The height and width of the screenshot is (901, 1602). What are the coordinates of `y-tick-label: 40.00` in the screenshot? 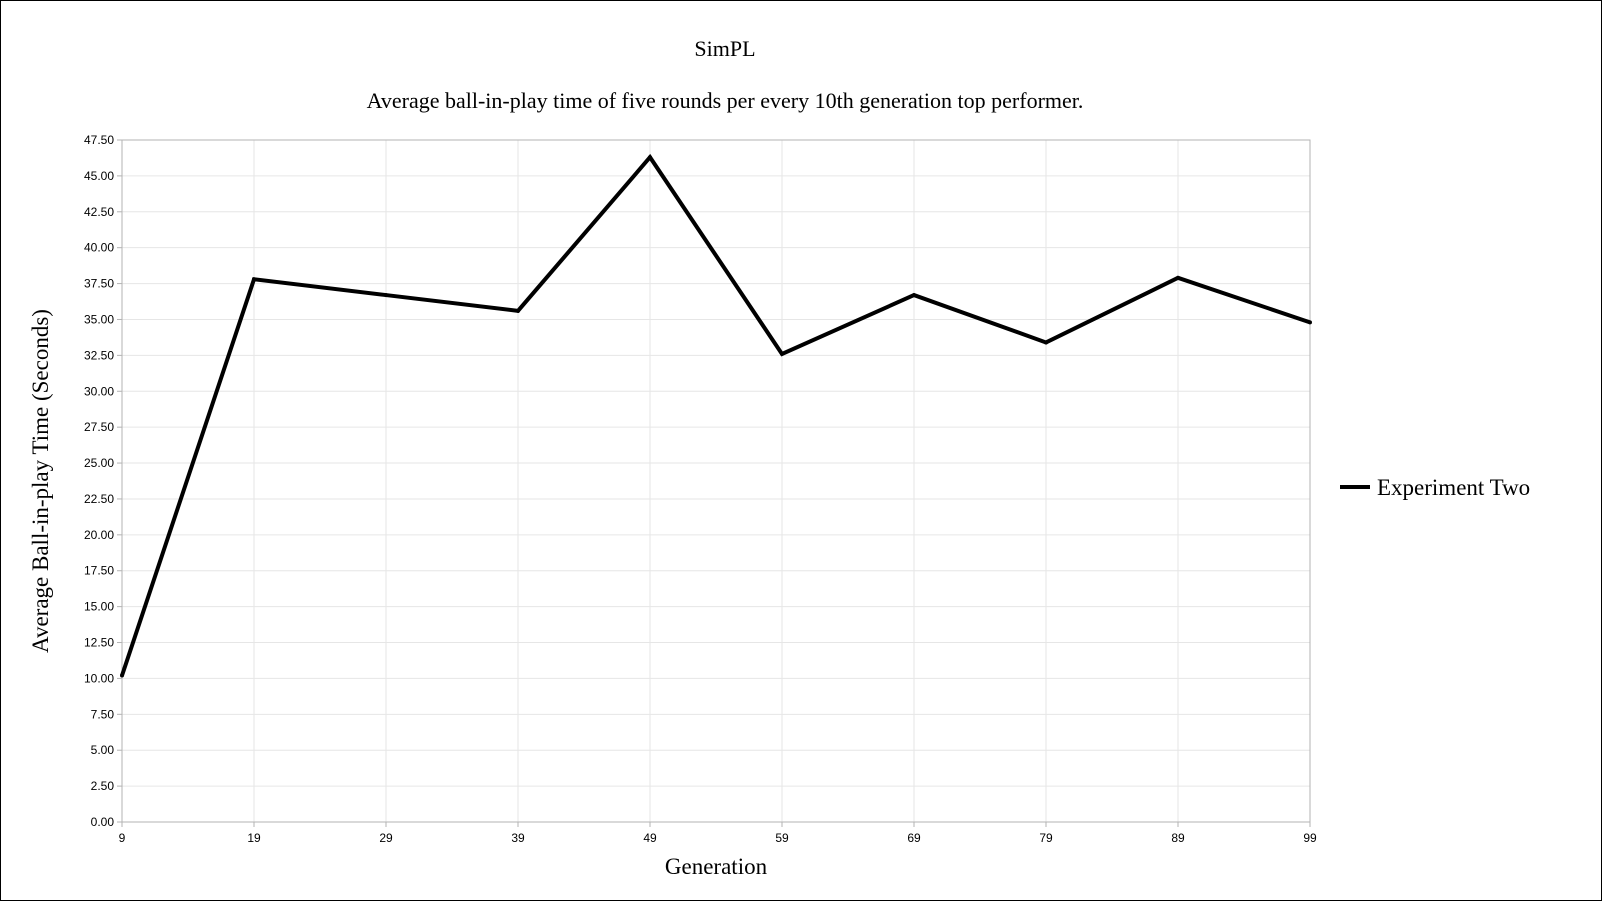 It's located at (99, 248).